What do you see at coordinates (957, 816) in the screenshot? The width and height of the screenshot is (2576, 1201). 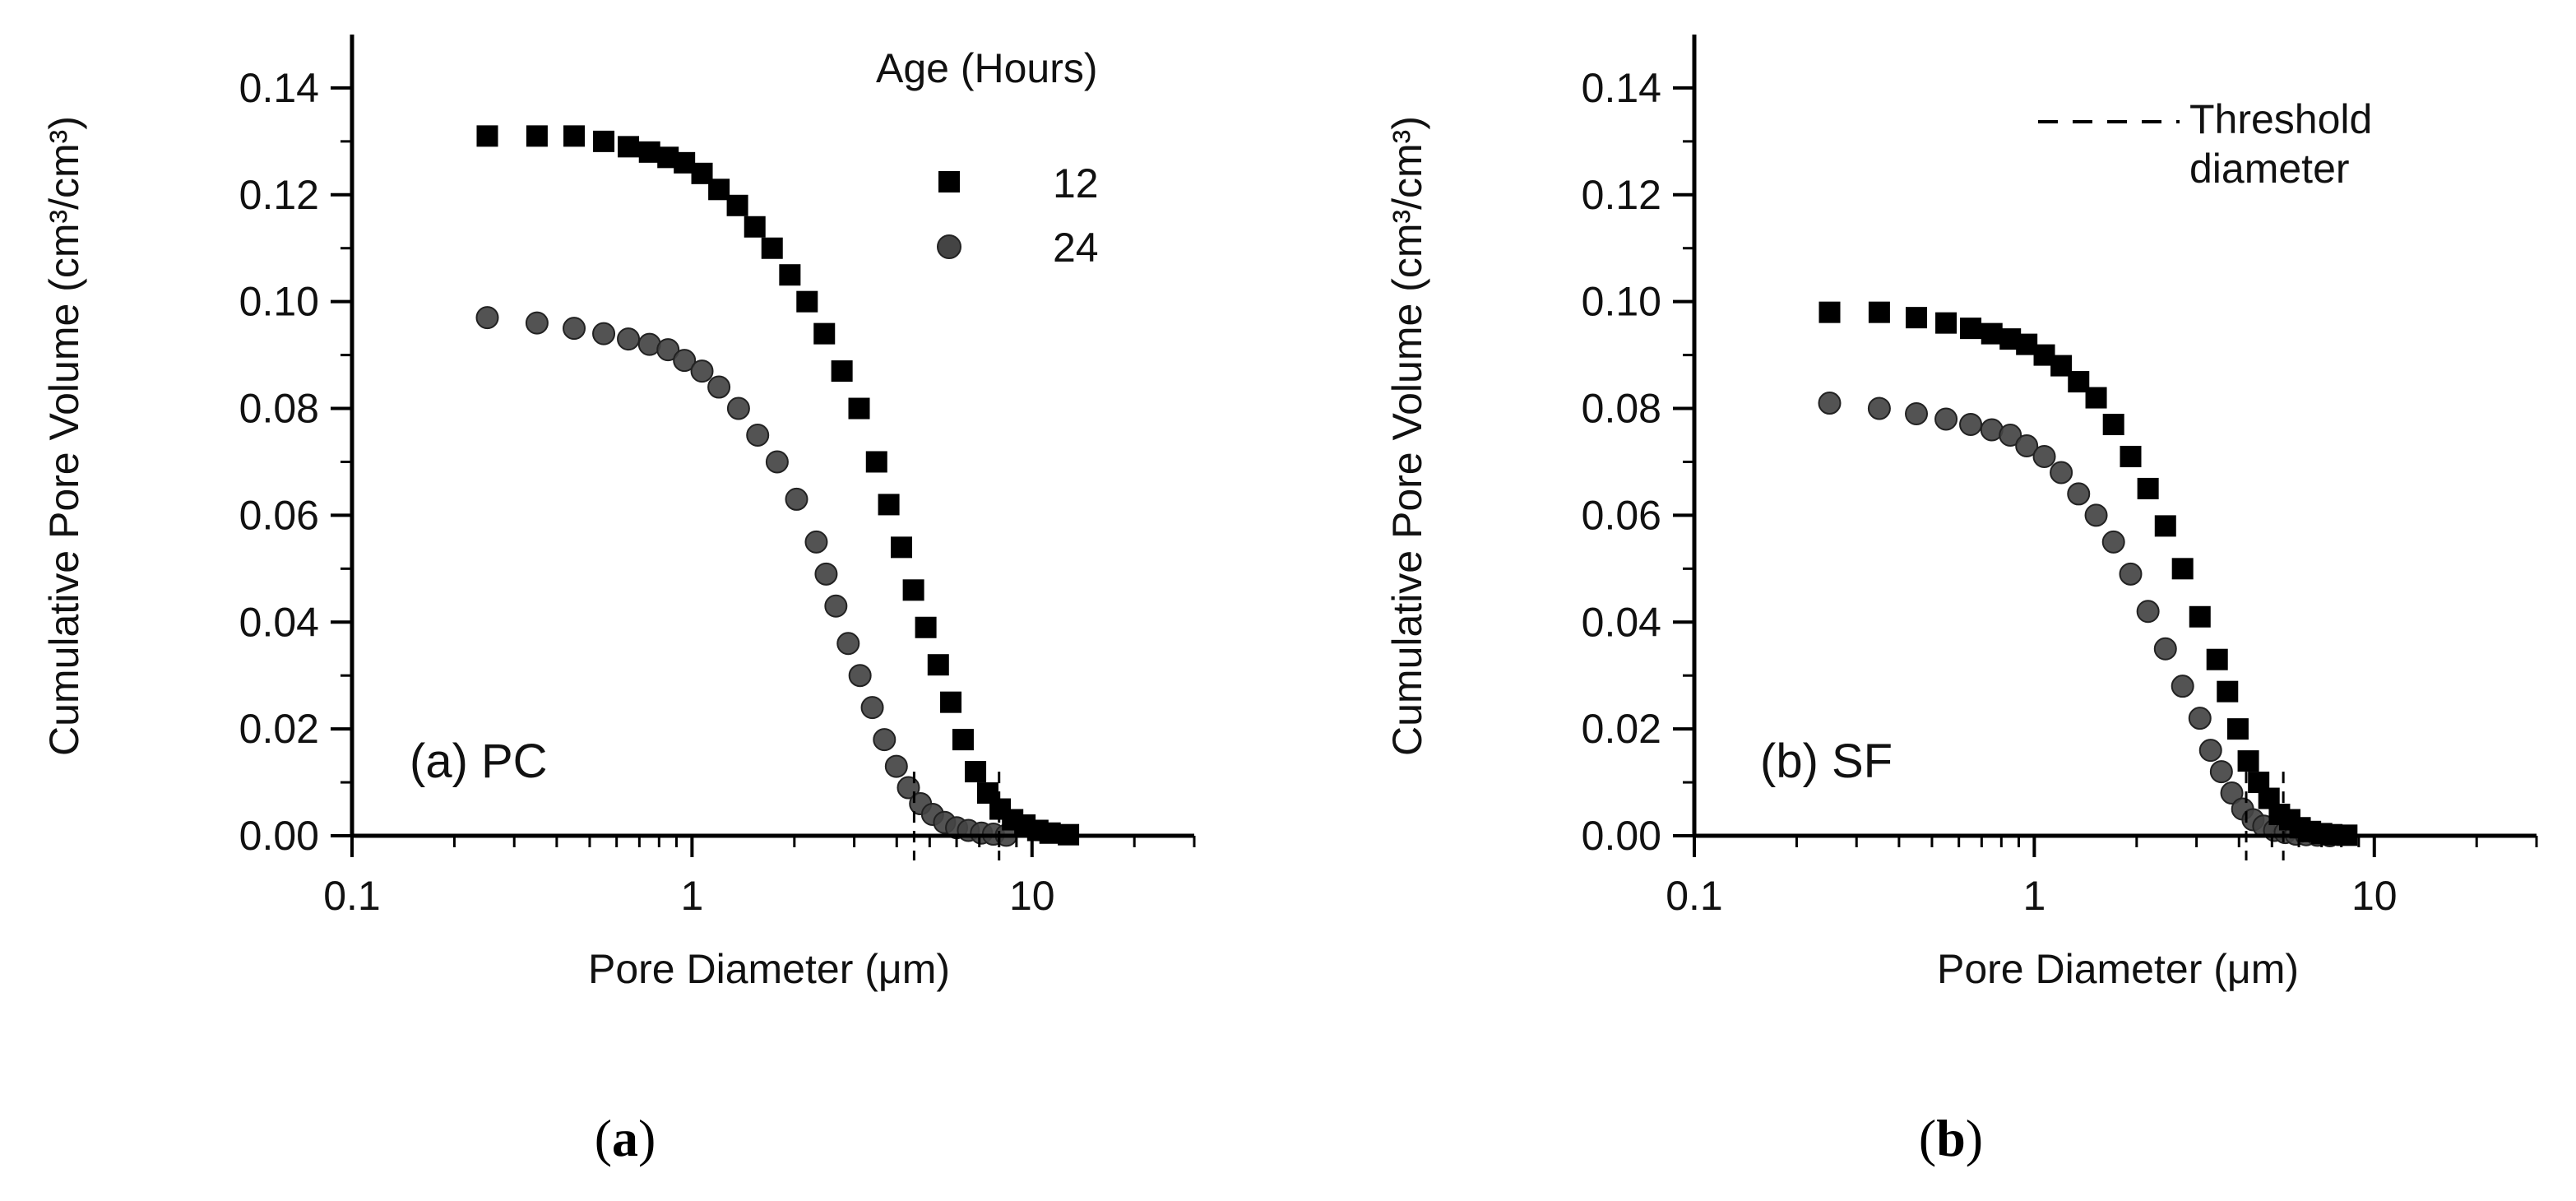 I see `chart-a-threshold-markers` at bounding box center [957, 816].